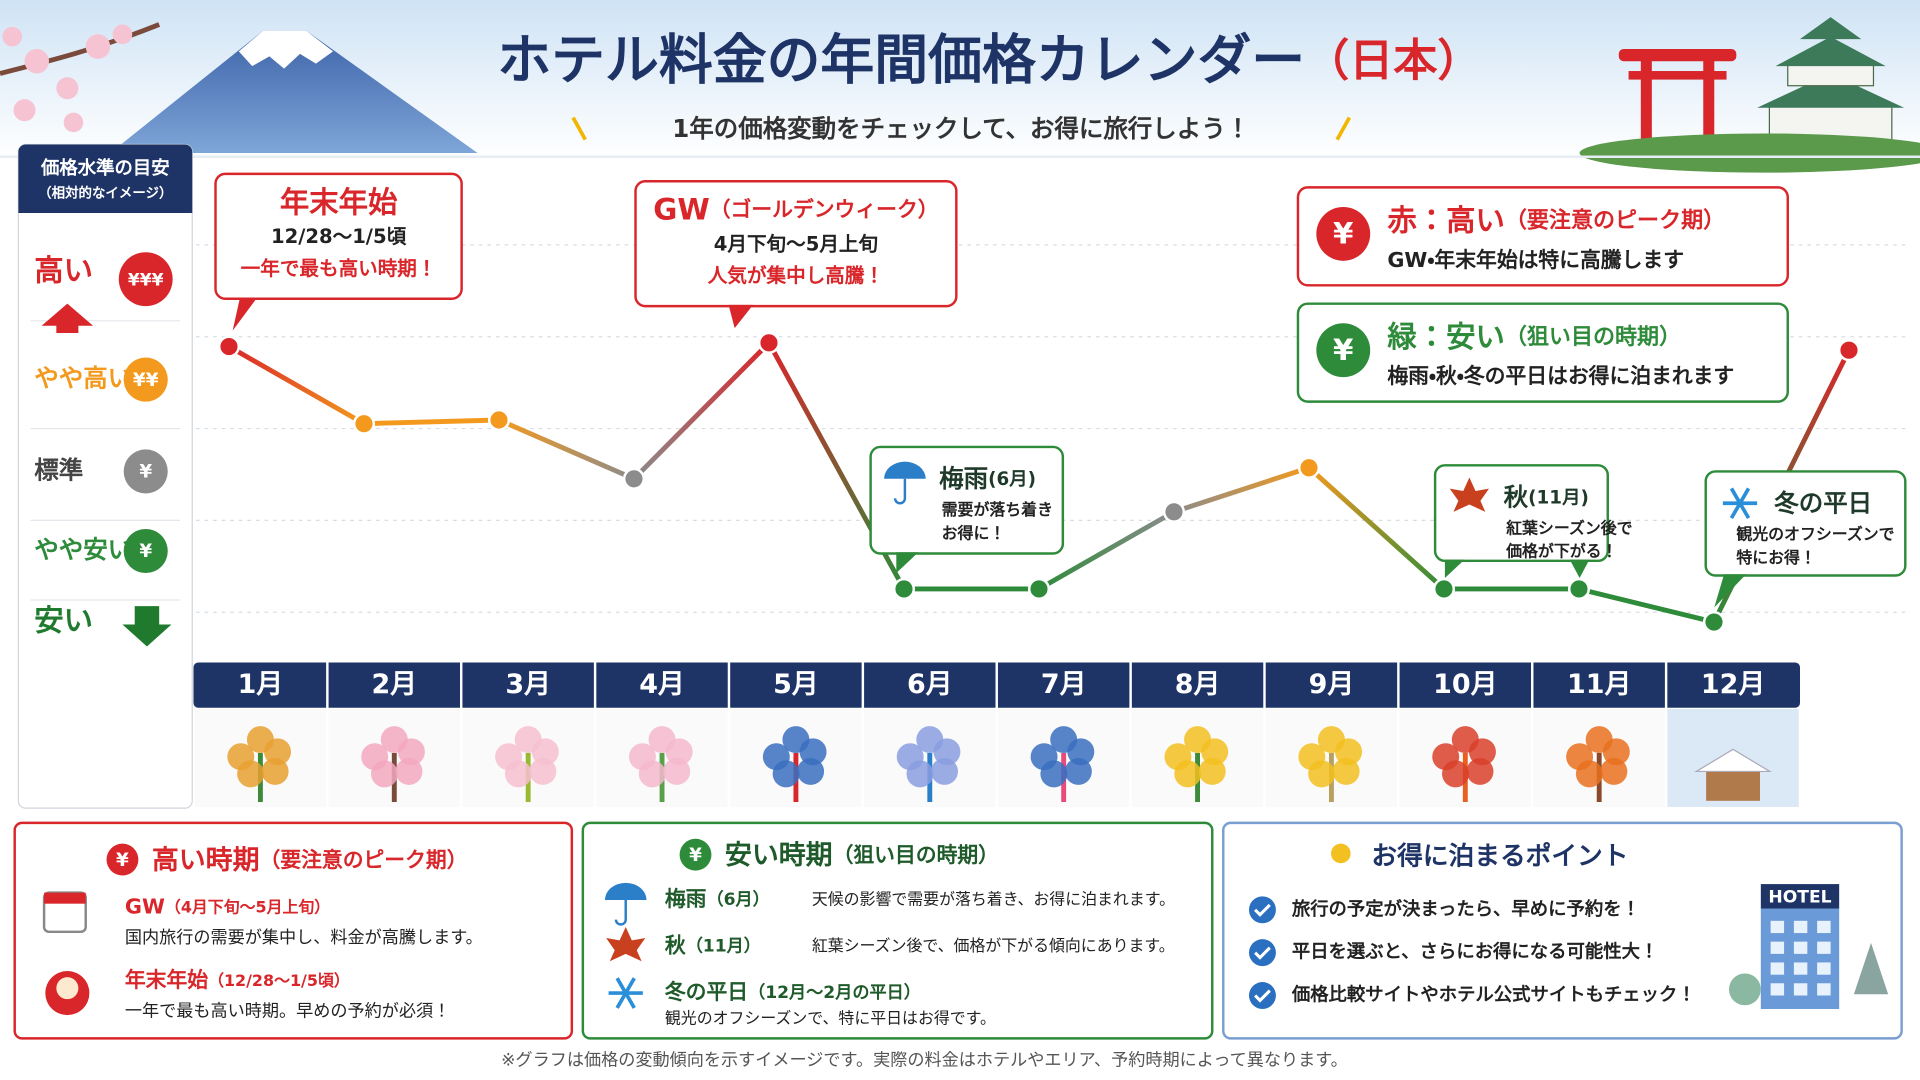 The height and width of the screenshot is (1080, 1920). I want to click on month-label: 7月, so click(1064, 684).